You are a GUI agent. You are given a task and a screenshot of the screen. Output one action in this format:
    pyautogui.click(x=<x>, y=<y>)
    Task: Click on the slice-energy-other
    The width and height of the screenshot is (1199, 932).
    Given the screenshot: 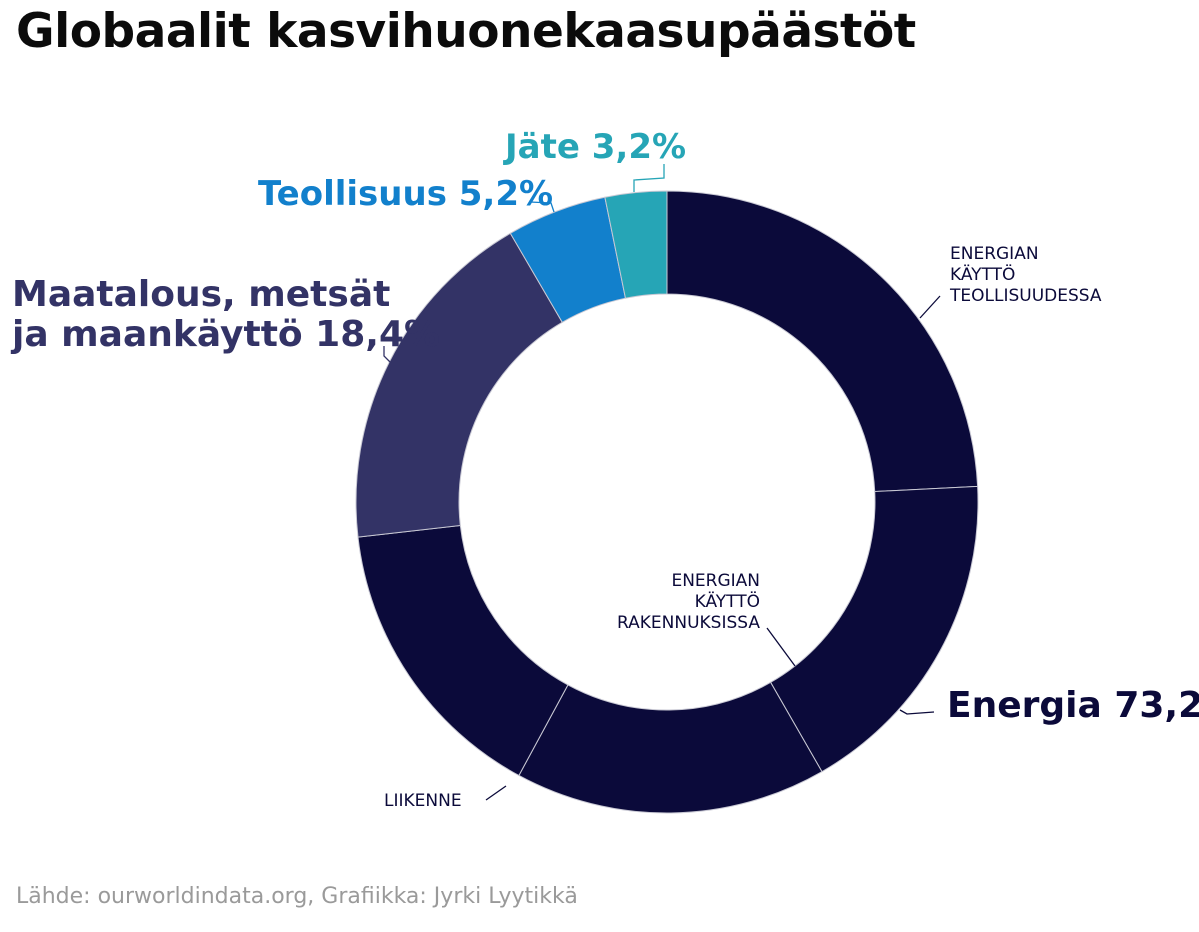 What is the action you would take?
    pyautogui.click(x=463, y=650)
    